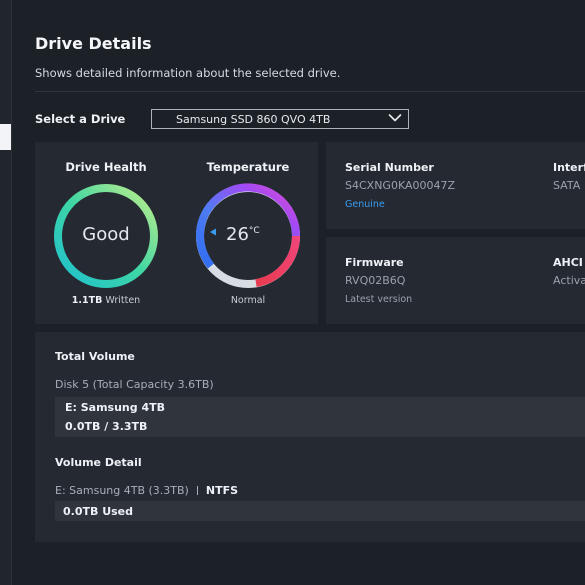 The image size is (585, 585). I want to click on left-rail-active-tab, so click(5, 137).